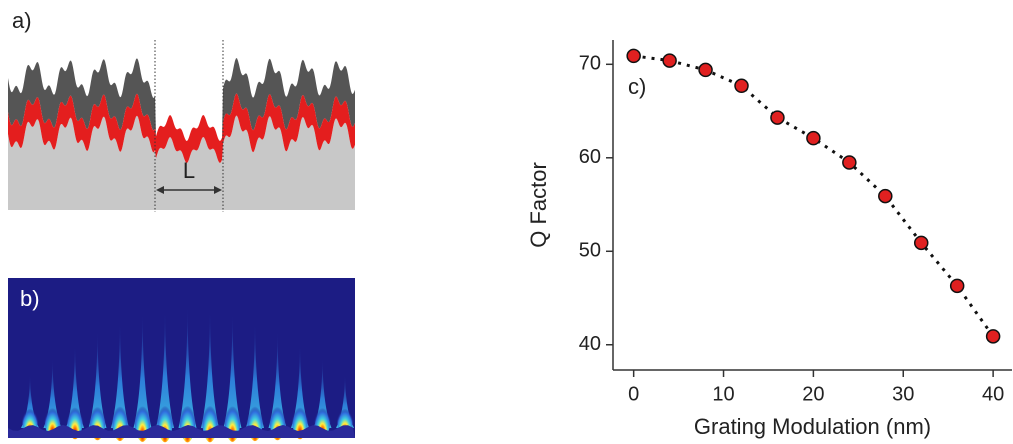 This screenshot has height=444, width=1013. I want to click on field-hotspot, so click(300, 418).